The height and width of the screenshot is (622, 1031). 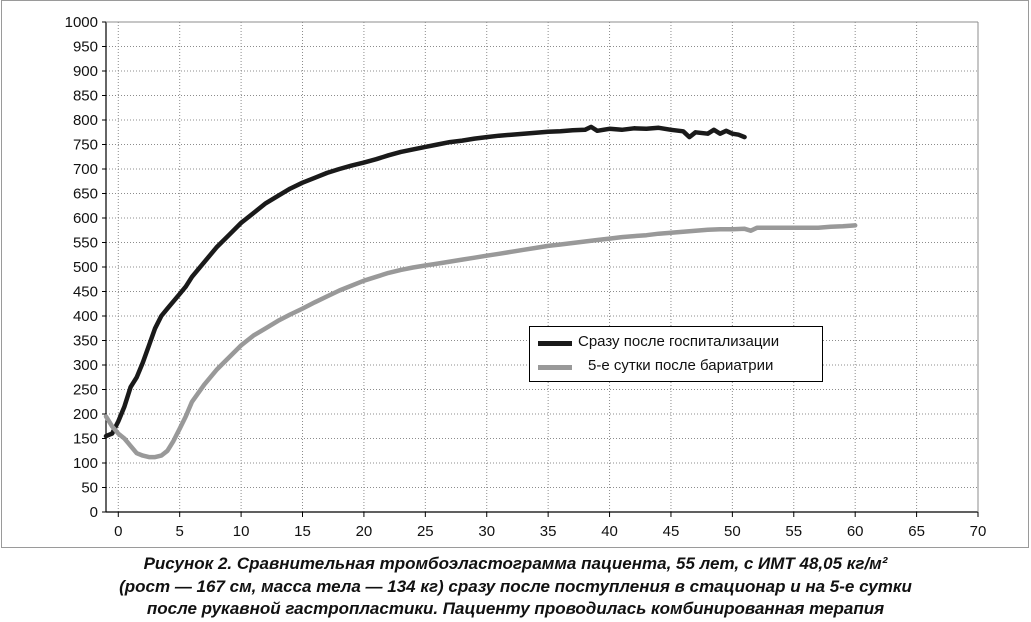 What do you see at coordinates (85, 96) in the screenshot?
I see `y-tick-label: 850` at bounding box center [85, 96].